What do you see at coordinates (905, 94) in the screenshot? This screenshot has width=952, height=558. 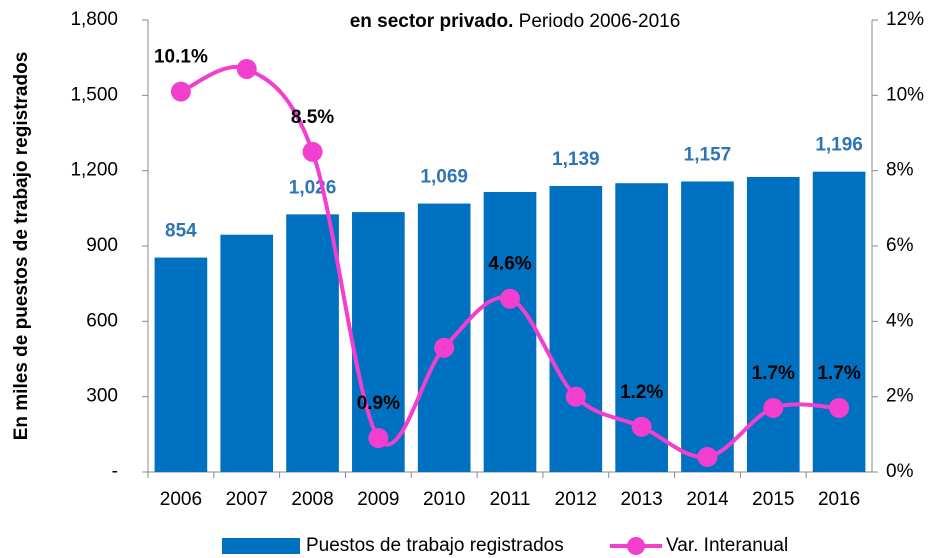 I see `y2-tick-label: 10%` at bounding box center [905, 94].